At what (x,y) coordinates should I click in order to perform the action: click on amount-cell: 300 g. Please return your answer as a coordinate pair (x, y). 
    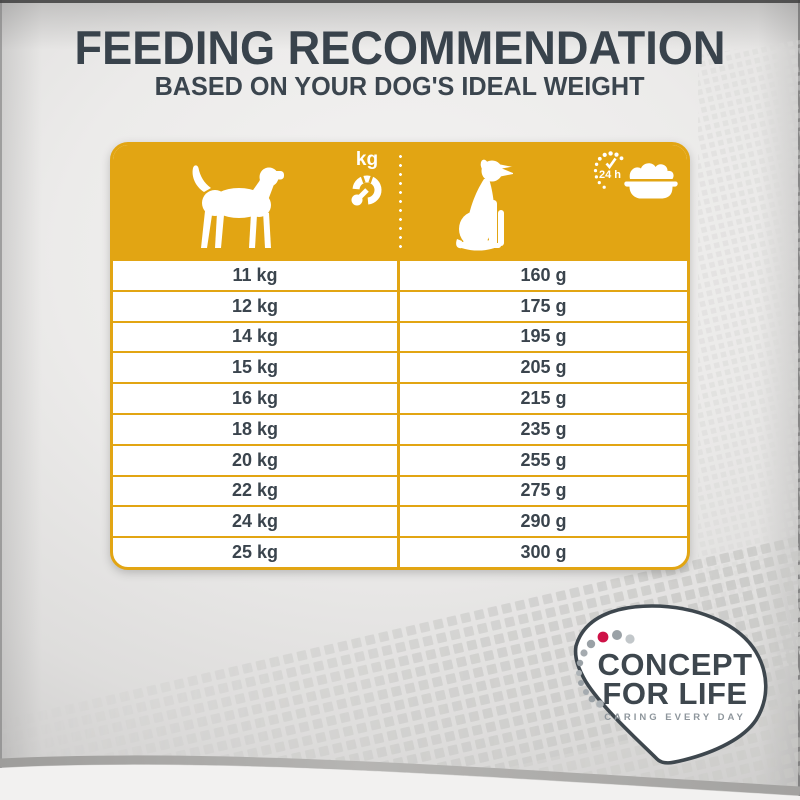
    Looking at the image, I should click on (543, 552).